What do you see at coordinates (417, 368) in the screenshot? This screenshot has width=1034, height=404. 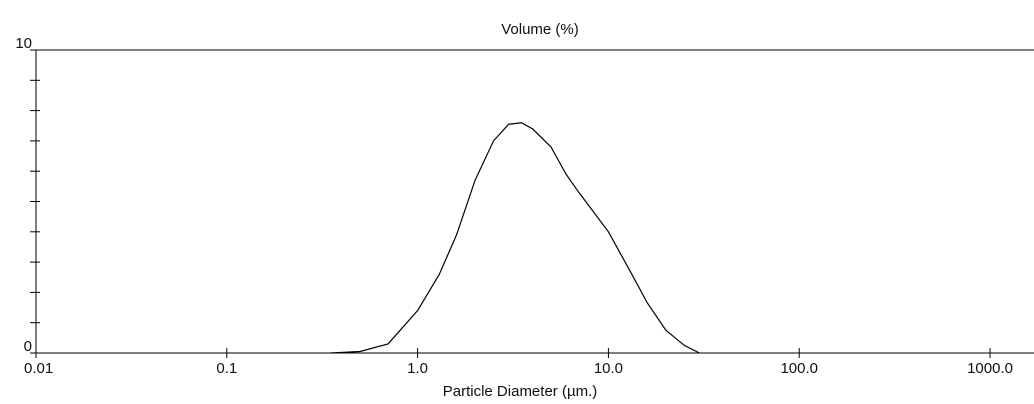 I see `x-tick-label: 1.0` at bounding box center [417, 368].